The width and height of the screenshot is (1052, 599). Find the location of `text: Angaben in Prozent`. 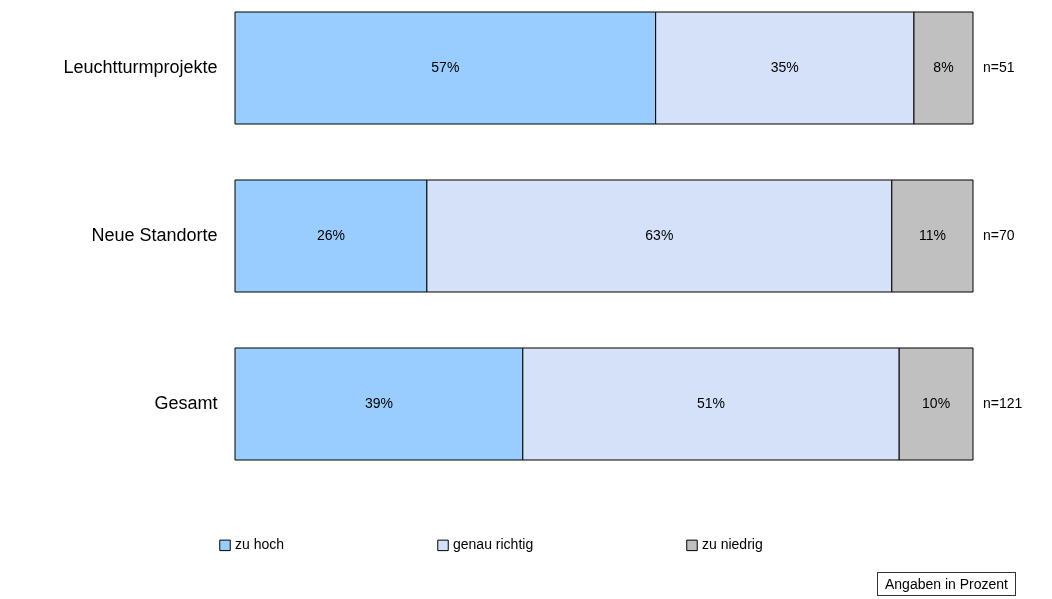

text: Angaben in Prozent is located at coordinates (946, 584).